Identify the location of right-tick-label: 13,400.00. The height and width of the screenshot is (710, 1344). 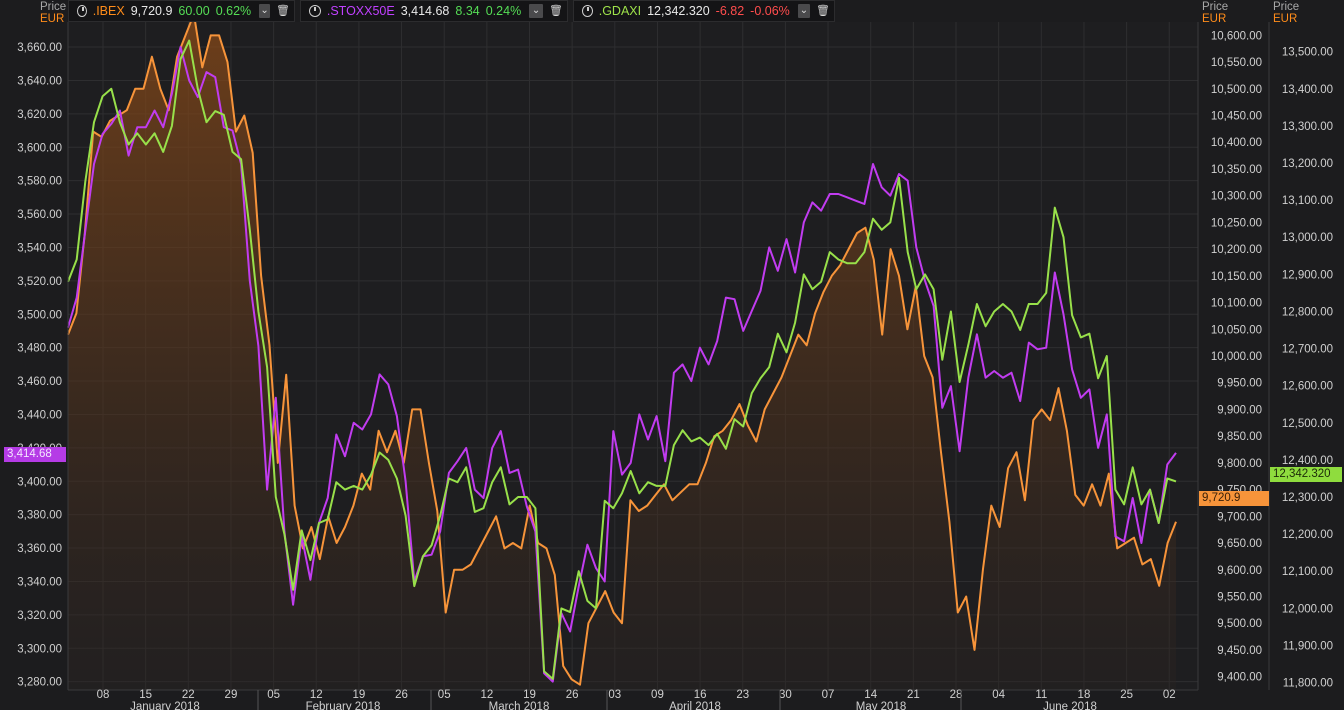
(1307, 90).